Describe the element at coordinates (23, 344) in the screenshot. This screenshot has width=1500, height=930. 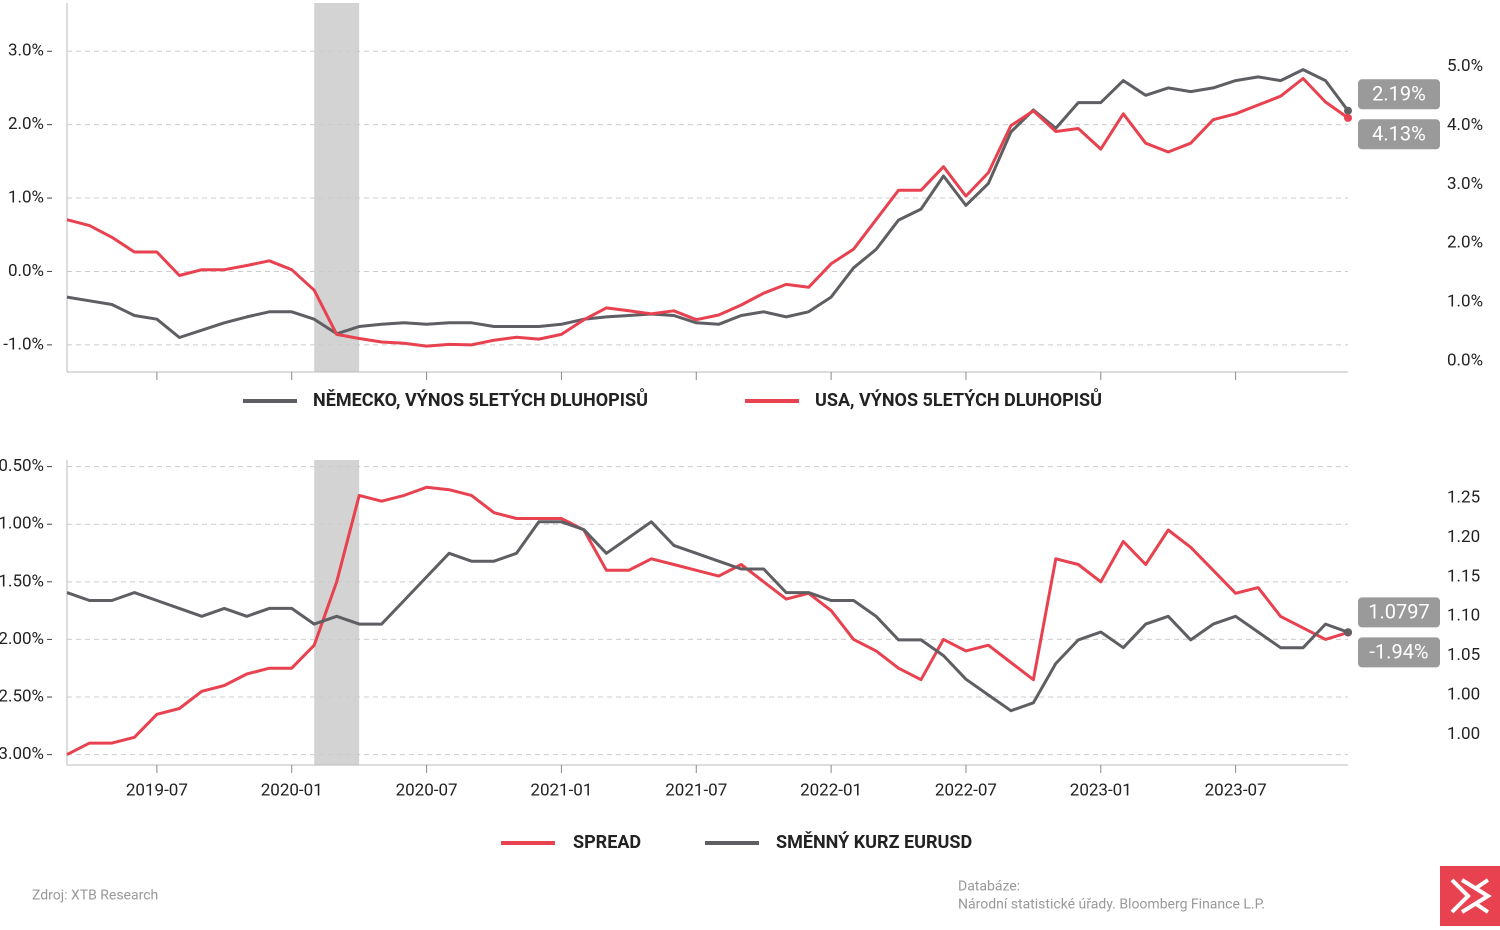
I see `y-tick-label: -1.0%` at that location.